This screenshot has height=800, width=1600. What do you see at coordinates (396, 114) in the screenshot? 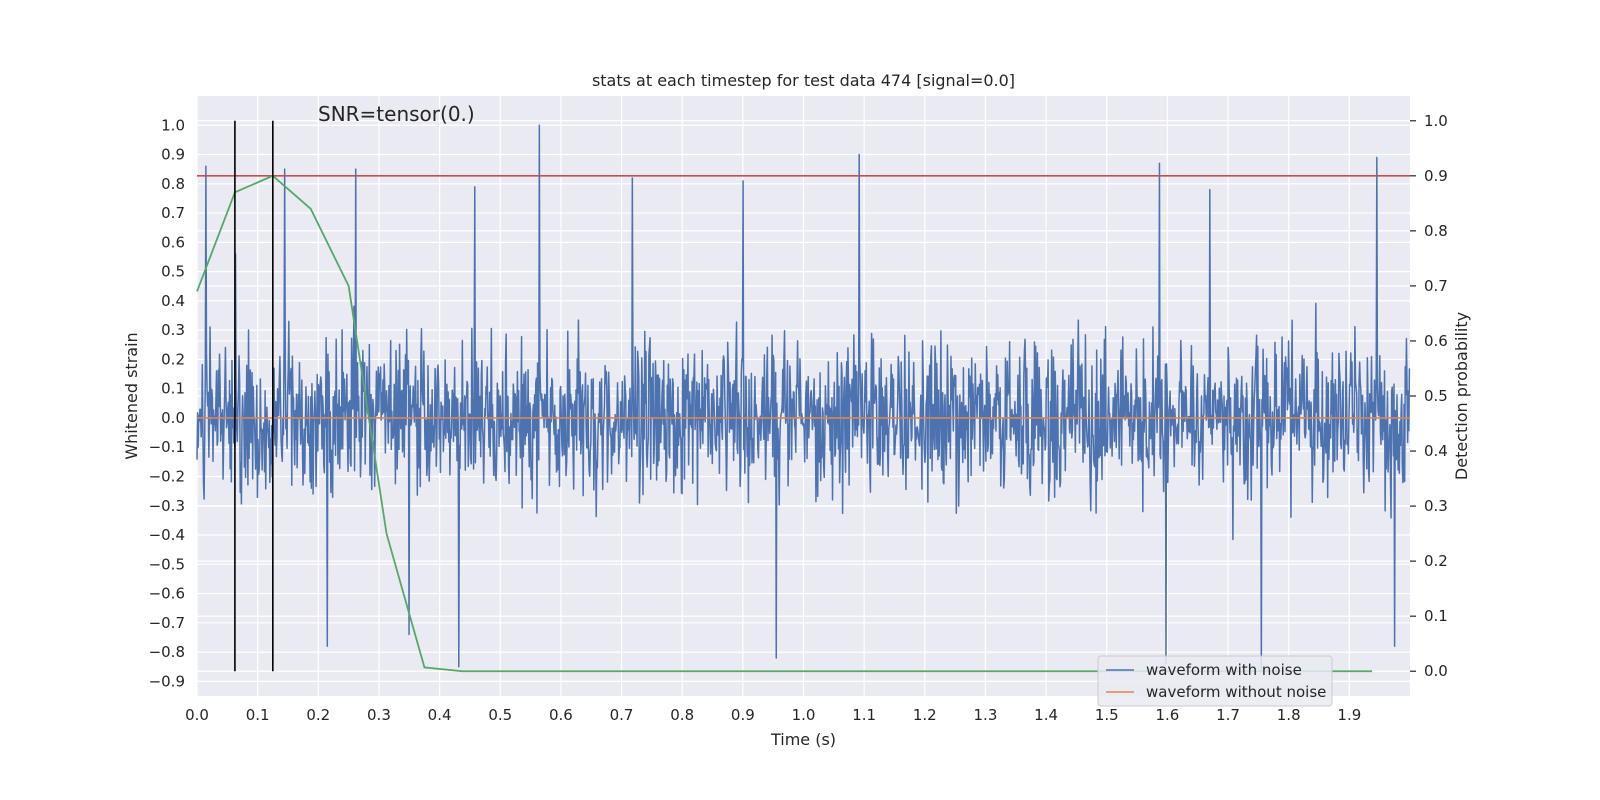
I see `snr-annotation: SNR=tensor(0.)` at bounding box center [396, 114].